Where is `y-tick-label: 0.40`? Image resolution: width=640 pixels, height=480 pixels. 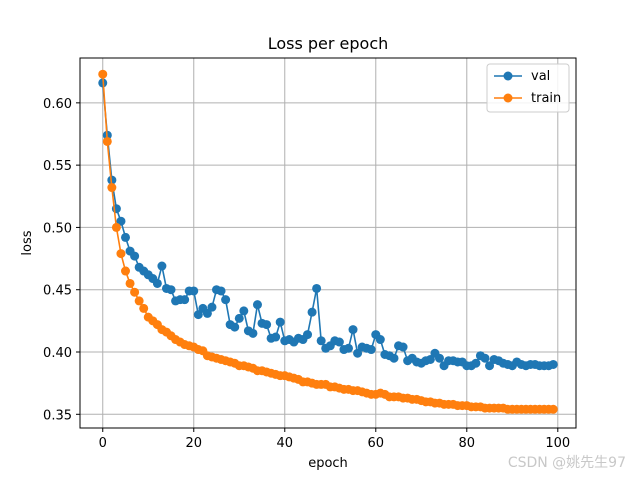 y-tick-label: 0.40 is located at coordinates (57, 353).